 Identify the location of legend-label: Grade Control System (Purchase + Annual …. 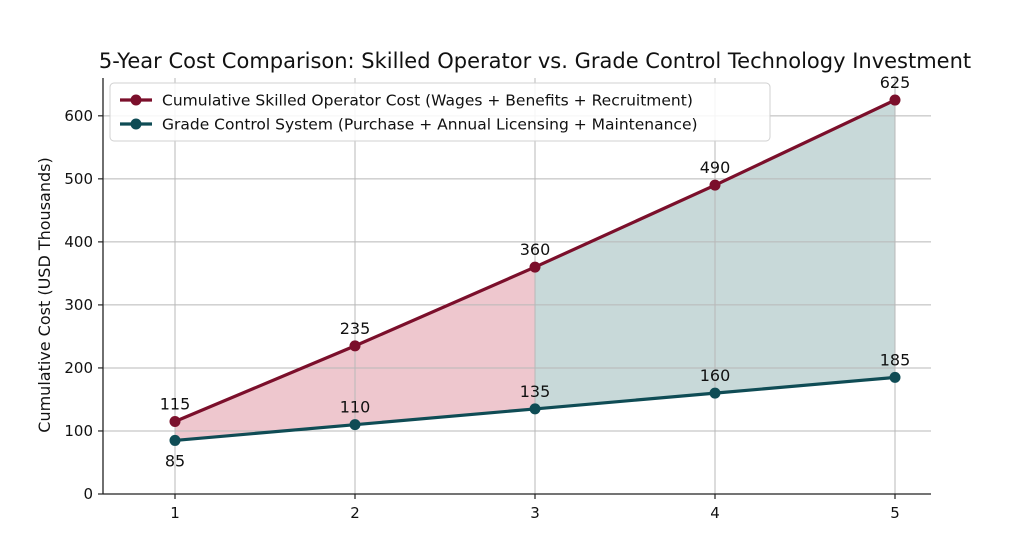
(430, 125).